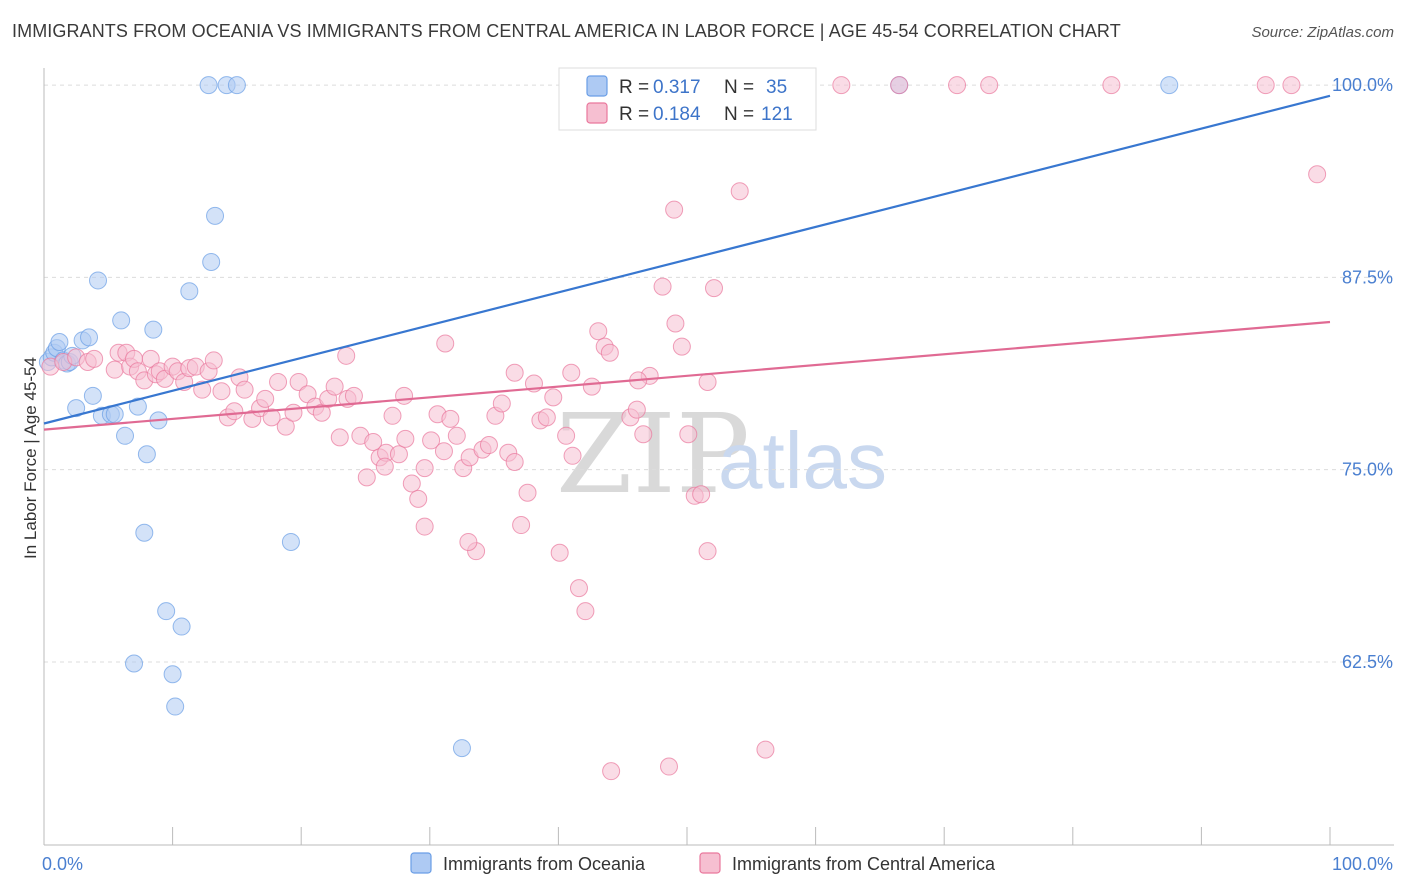 The height and width of the screenshot is (892, 1406). Describe the element at coordinates (864, 864) in the screenshot. I see `series-legend-label-central-america: Immigrants from Central America` at that location.